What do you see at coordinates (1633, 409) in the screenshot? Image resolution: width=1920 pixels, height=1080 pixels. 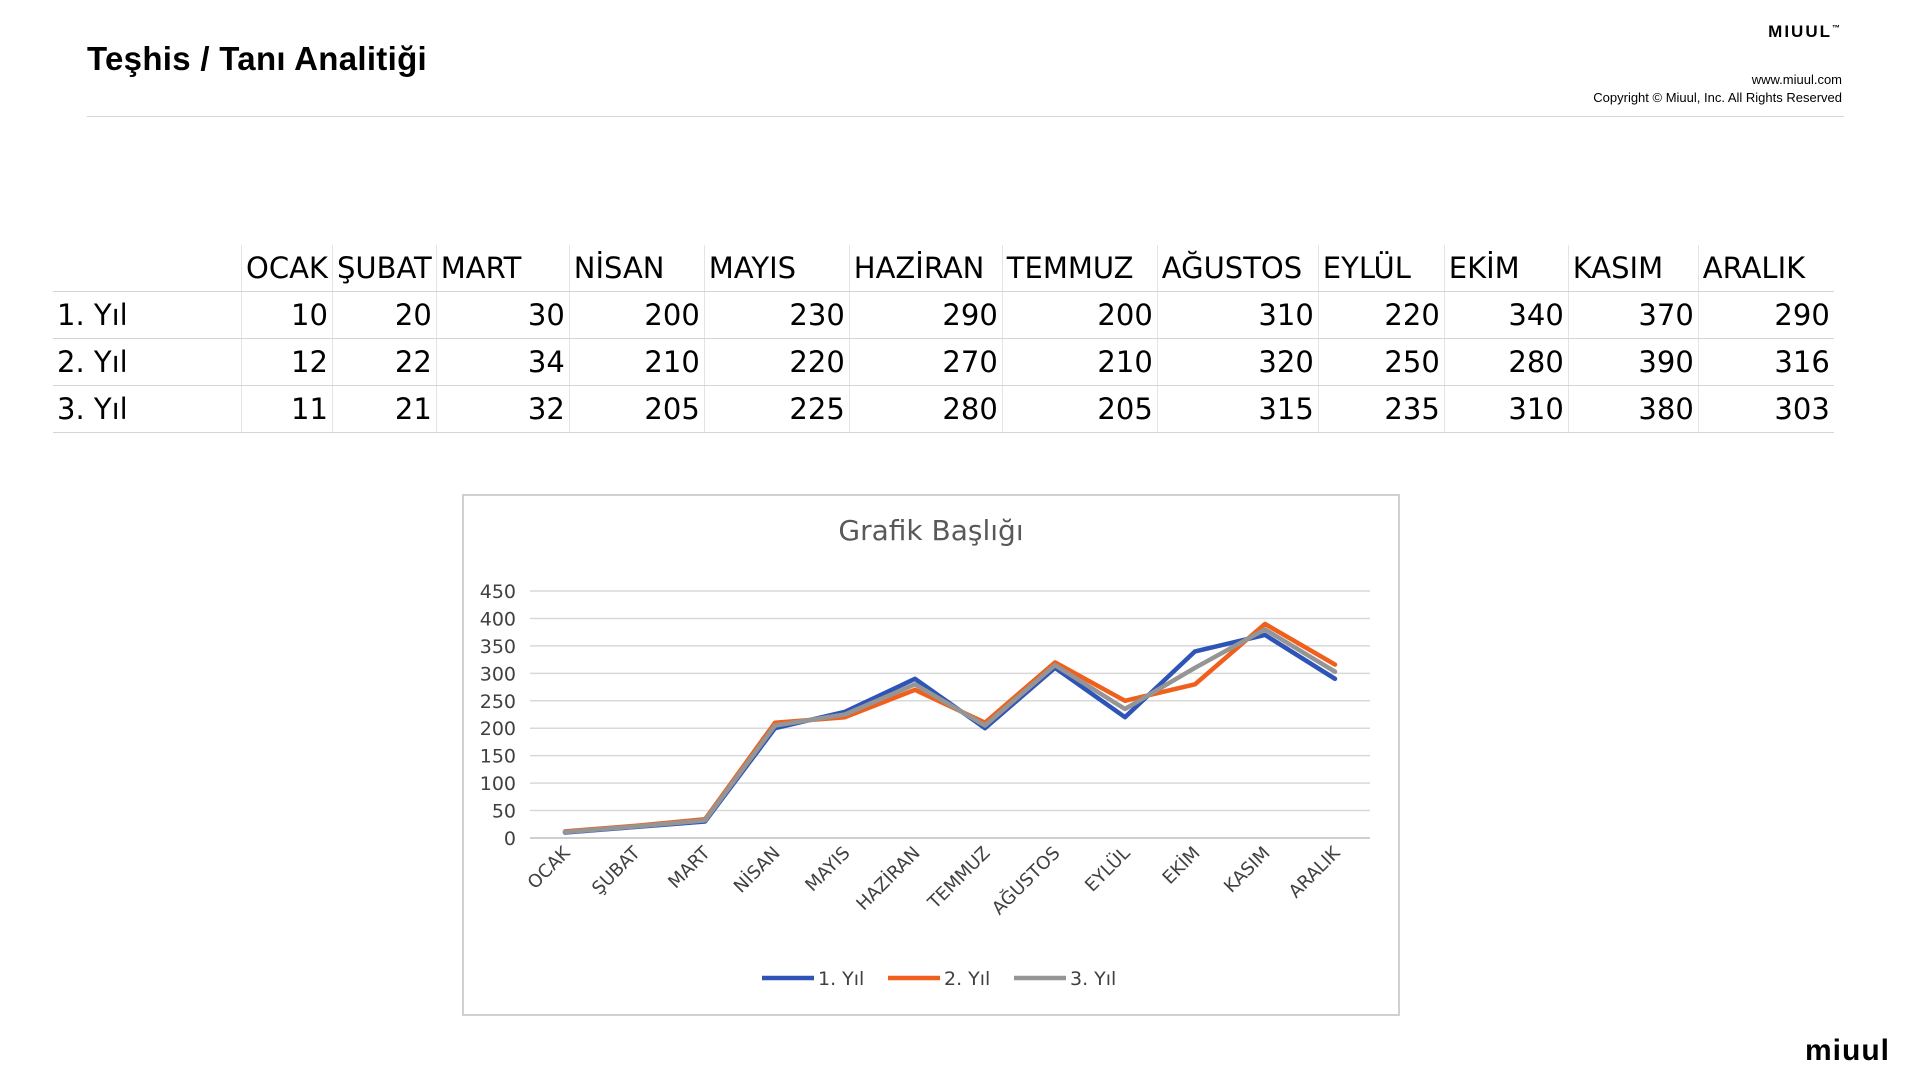 I see `table-cell: 380` at bounding box center [1633, 409].